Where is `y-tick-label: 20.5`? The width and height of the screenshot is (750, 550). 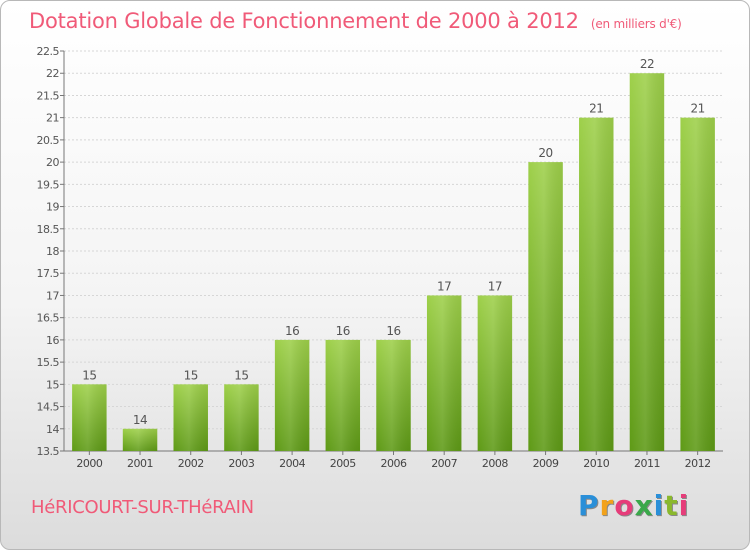 y-tick-label: 20.5 is located at coordinates (48, 140).